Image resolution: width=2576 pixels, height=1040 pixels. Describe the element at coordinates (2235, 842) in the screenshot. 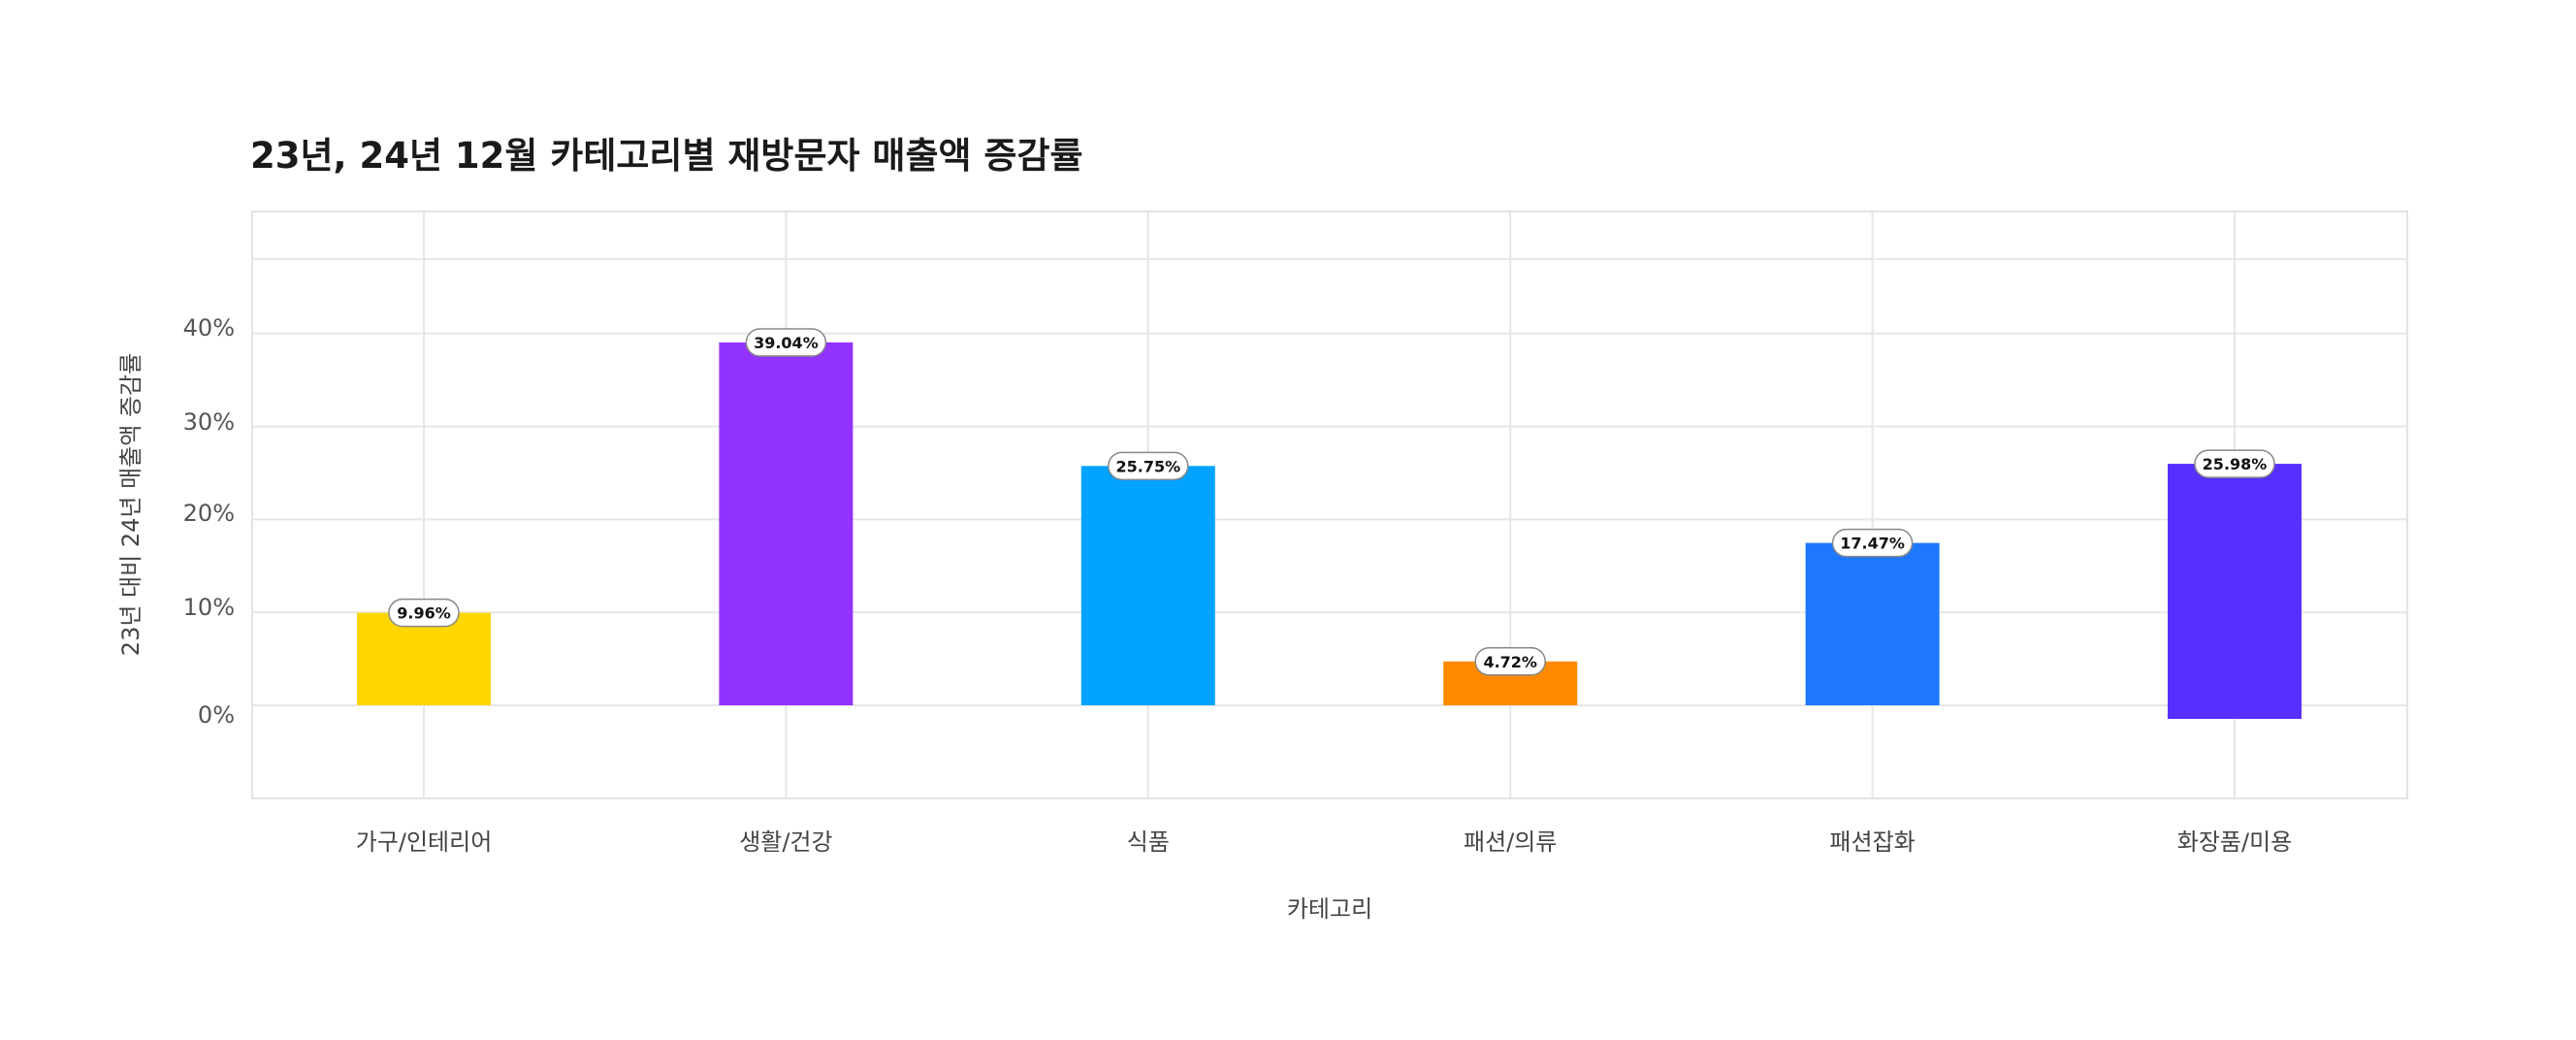

I see `x-tick-label: 화장품/미용` at that location.